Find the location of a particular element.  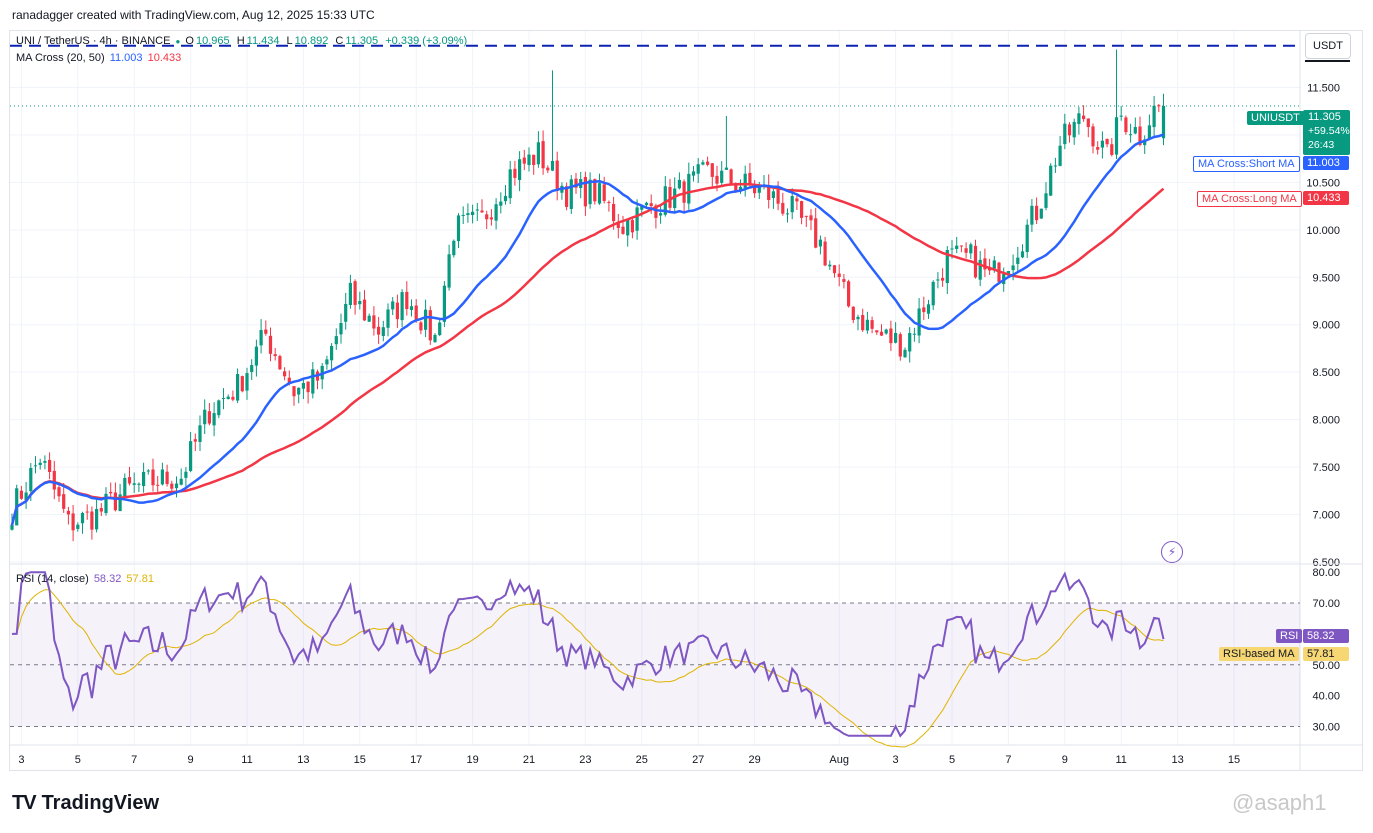

time-axis-tick: 11 is located at coordinates (246, 760).